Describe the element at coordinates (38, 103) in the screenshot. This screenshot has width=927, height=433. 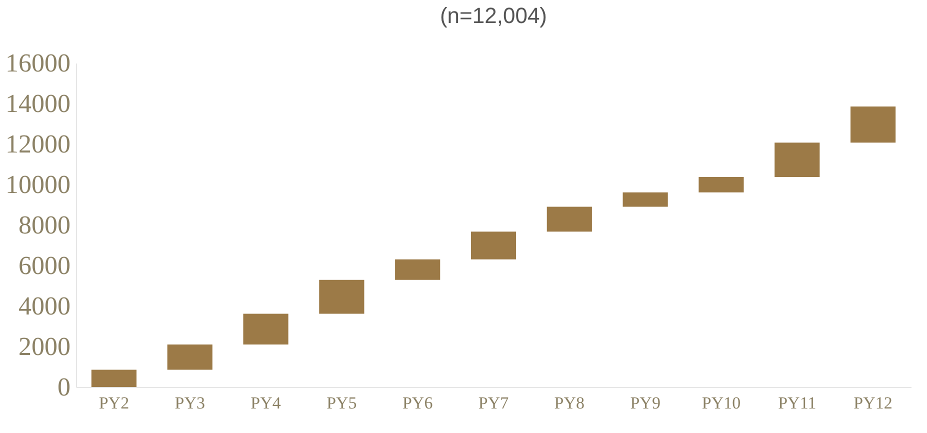
I see `y-tick-label: 14000` at that location.